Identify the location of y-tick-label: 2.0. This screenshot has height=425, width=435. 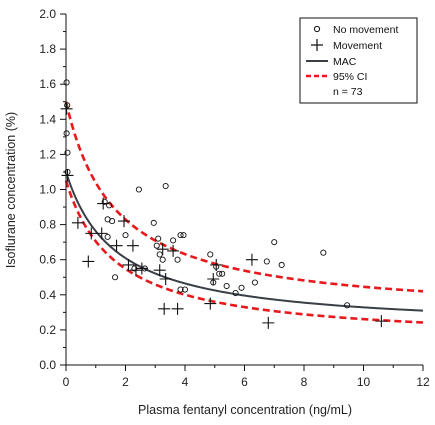
(47, 14).